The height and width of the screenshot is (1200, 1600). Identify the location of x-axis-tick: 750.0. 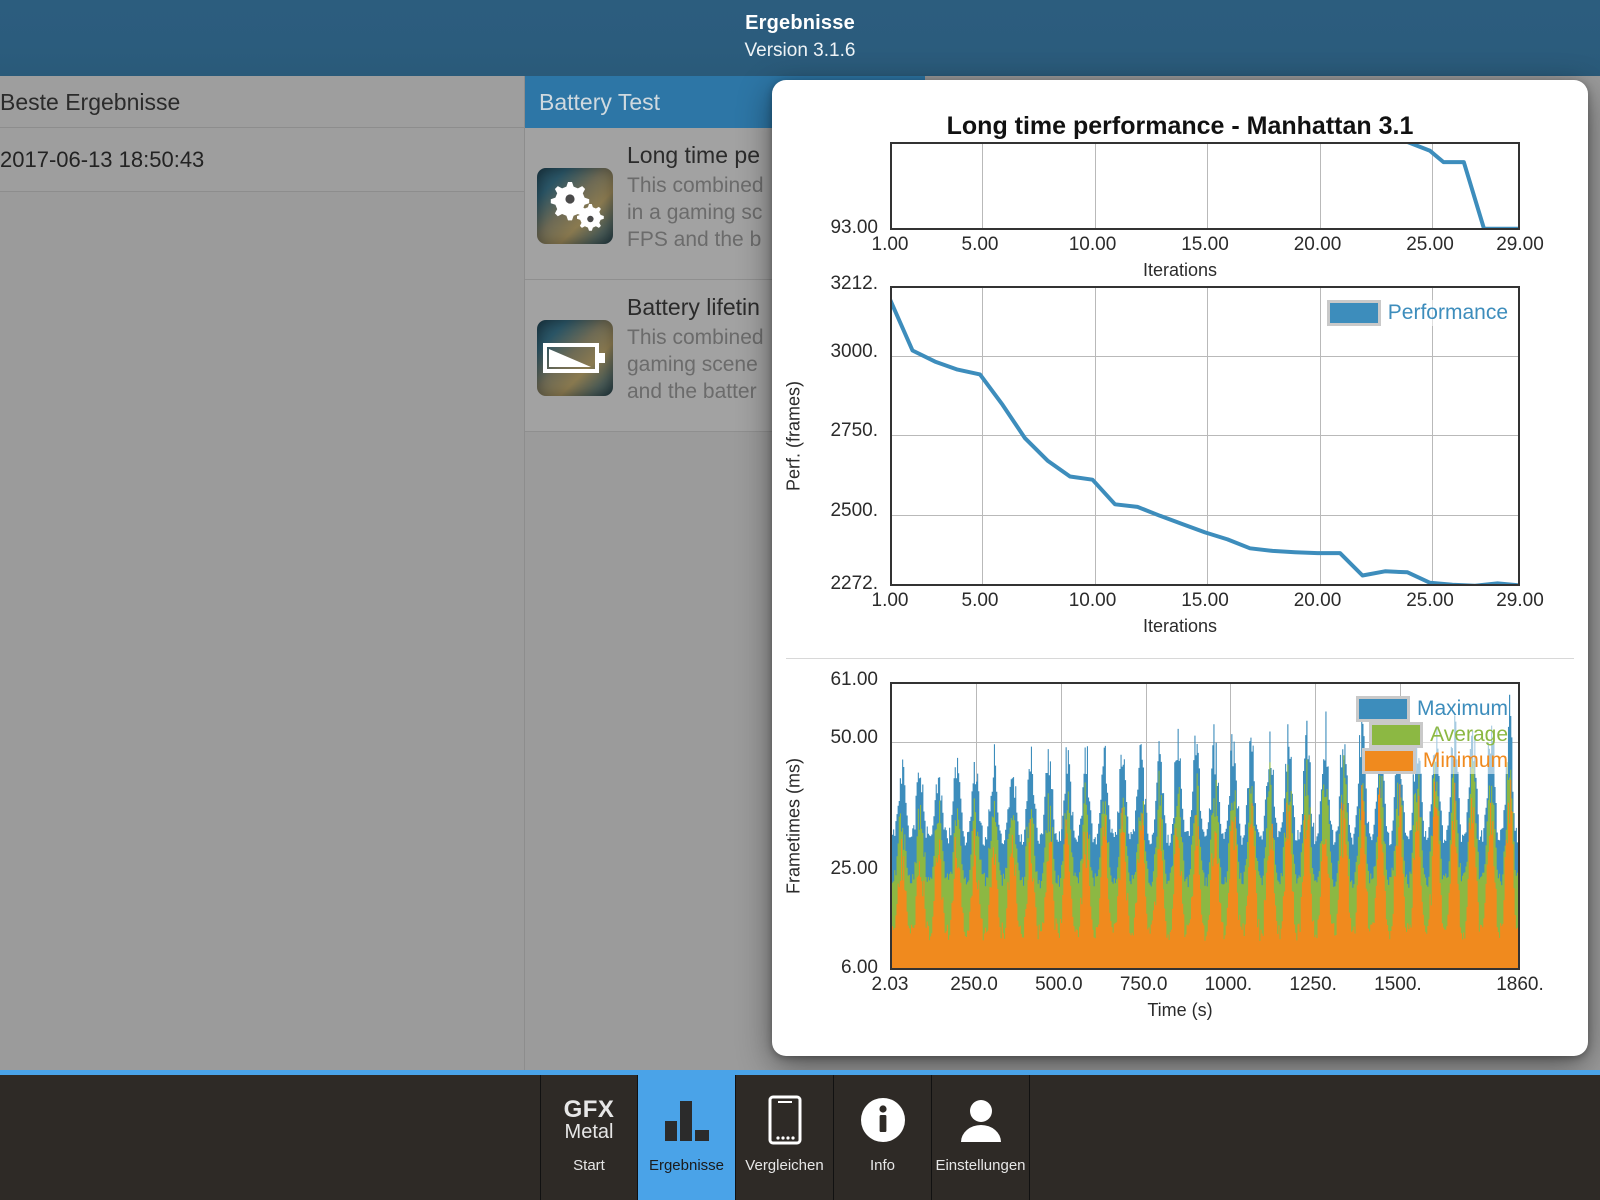
(1143, 984).